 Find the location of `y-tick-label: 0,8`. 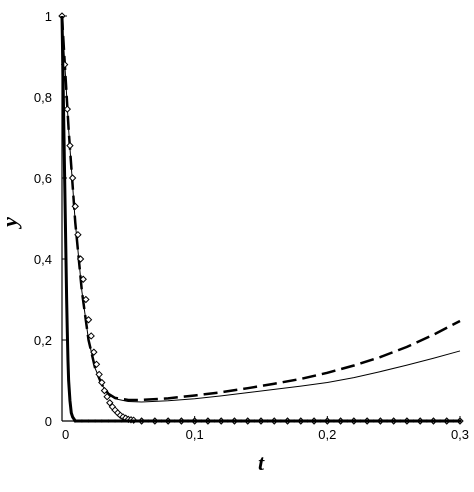

y-tick-label: 0,8 is located at coordinates (43, 97).